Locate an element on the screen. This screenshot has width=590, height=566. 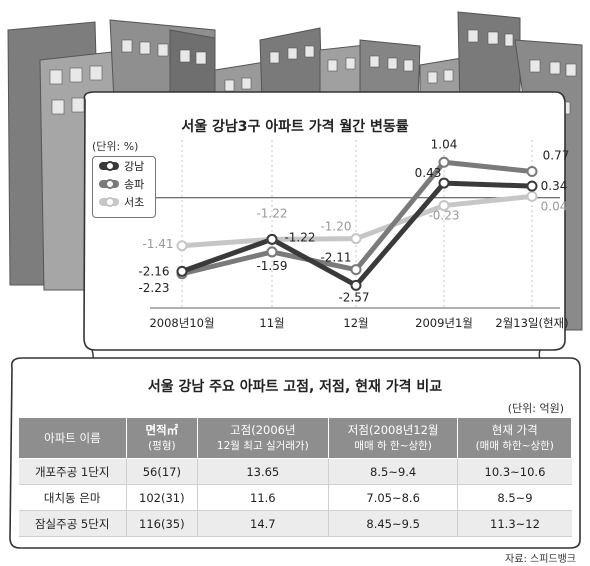
data-label-송파: 0.77 is located at coordinates (556, 155).